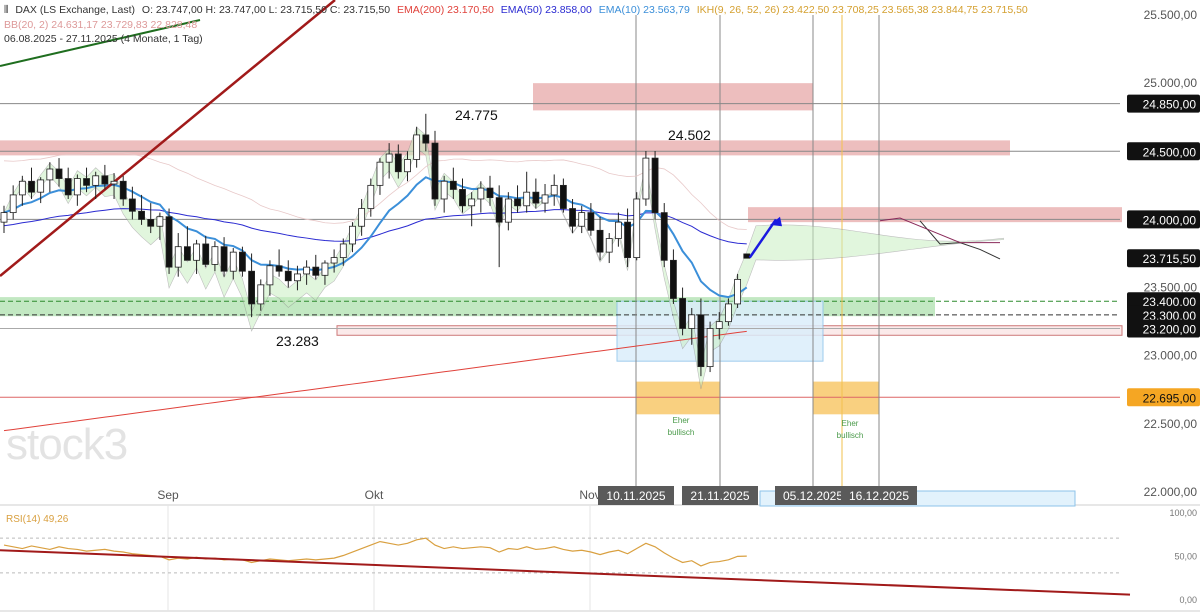  What do you see at coordinates (813, 496) in the screenshot?
I see `date-tag-label: 05.12.2025` at bounding box center [813, 496].